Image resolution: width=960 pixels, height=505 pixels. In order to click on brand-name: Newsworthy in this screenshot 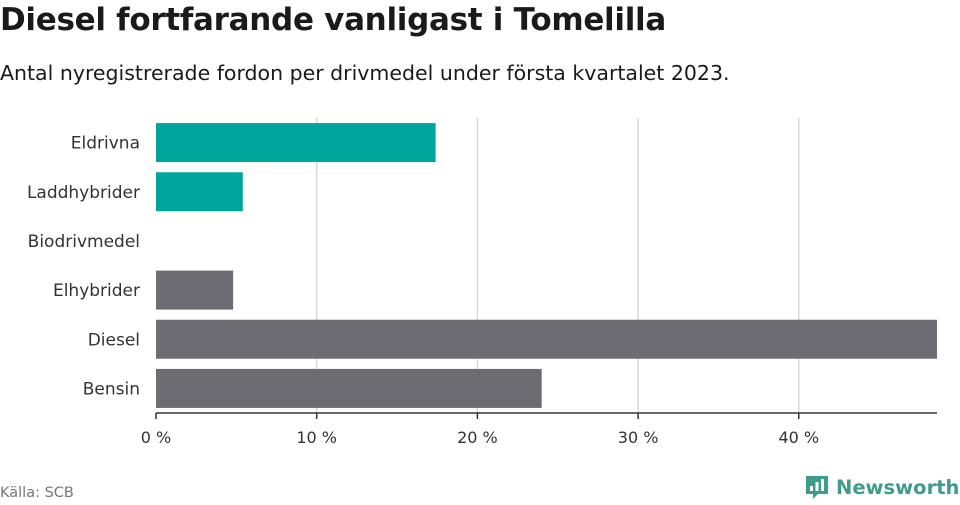, I will do `click(898, 487)`.